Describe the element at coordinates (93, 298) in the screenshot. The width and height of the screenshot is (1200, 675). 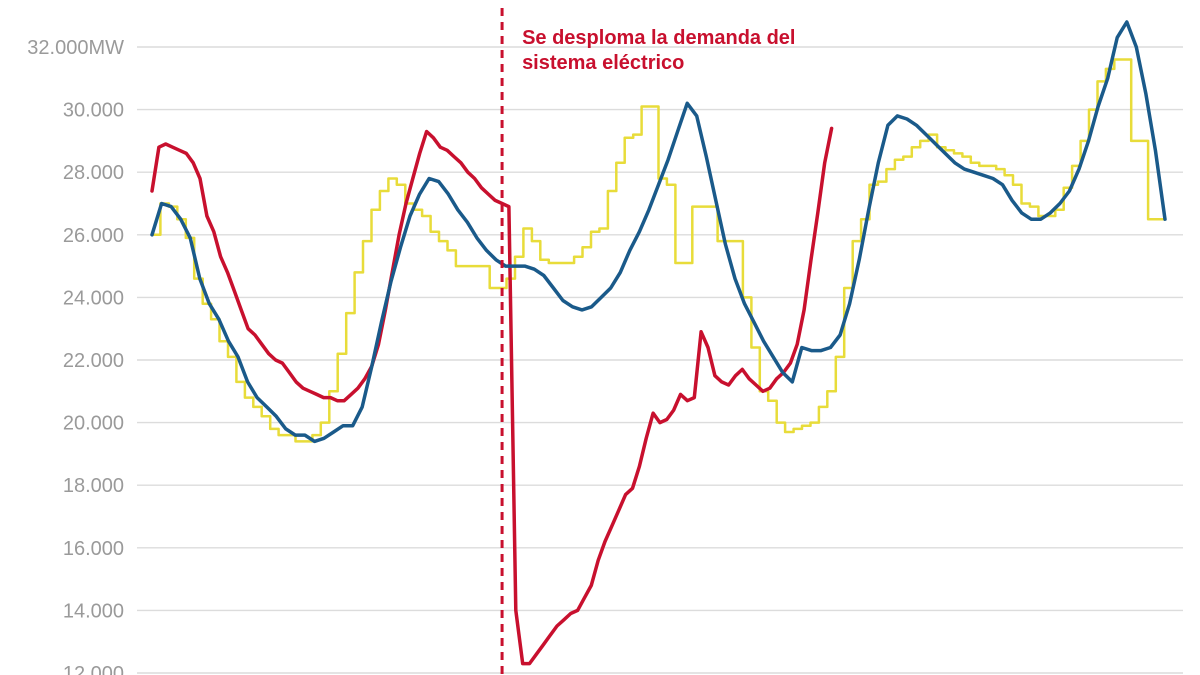
I see `y-tick-label: 24.000` at that location.